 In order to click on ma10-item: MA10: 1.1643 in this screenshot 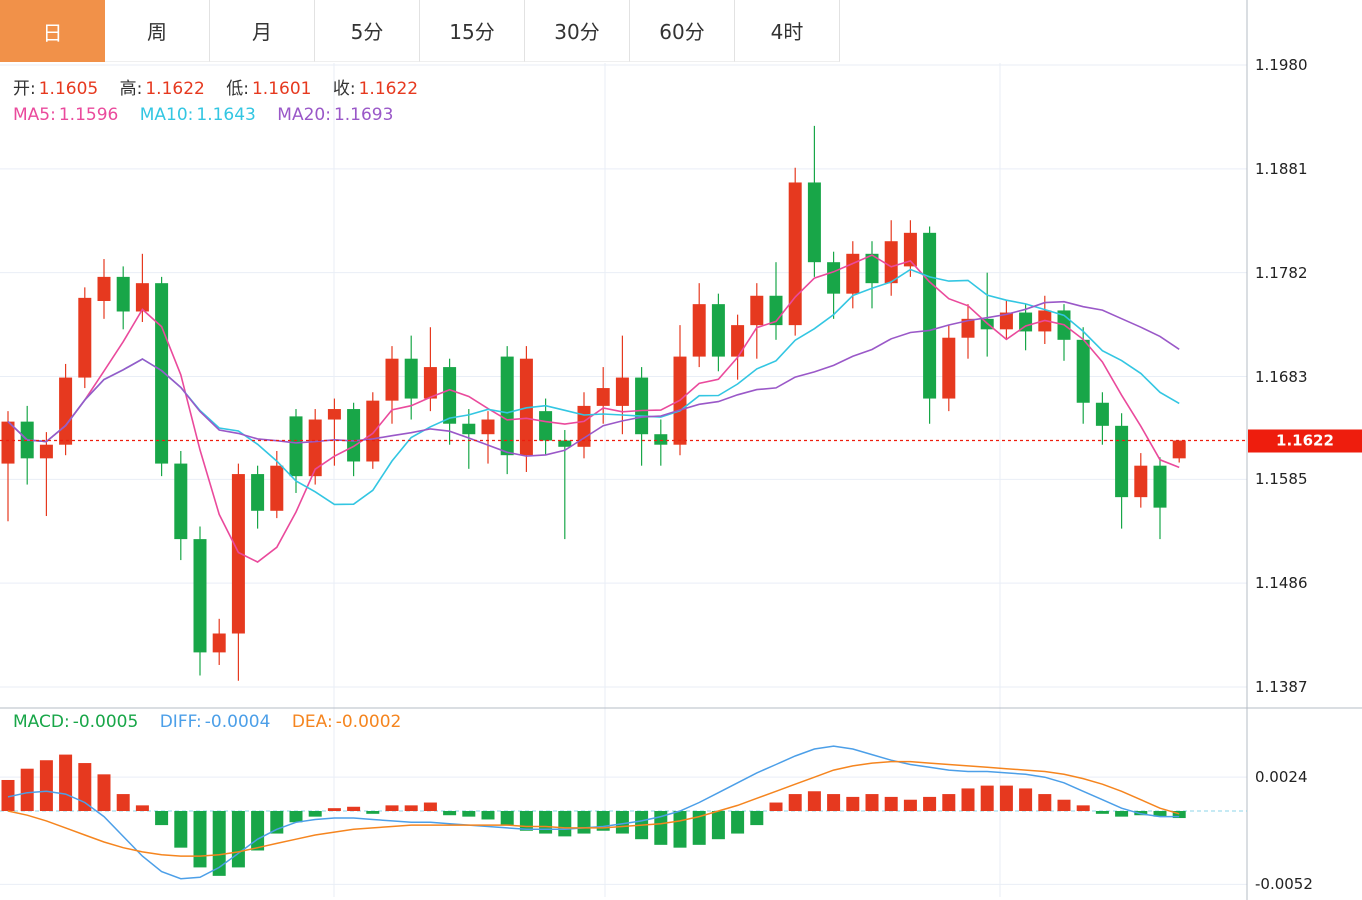, I will do `click(198, 115)`.